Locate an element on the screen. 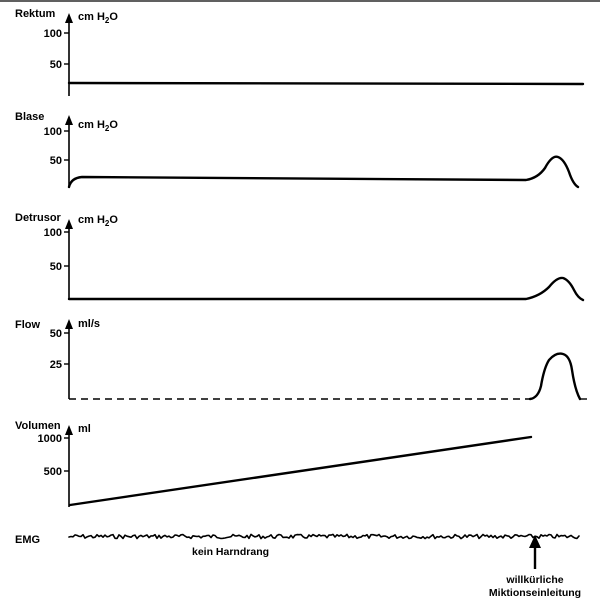  unit-detrusor: cm H2O is located at coordinates (98, 221).